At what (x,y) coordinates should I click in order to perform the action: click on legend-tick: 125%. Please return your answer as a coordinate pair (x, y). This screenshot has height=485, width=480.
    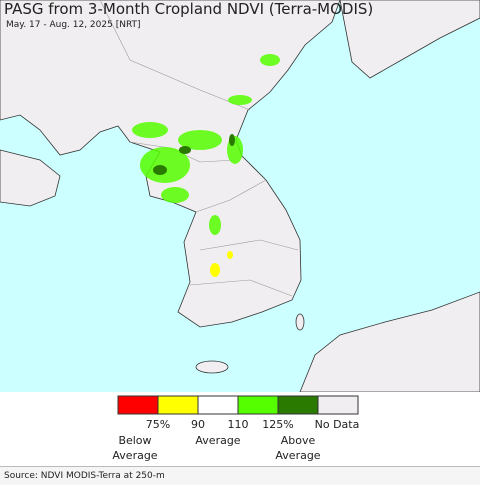
    Looking at the image, I should click on (278, 424).